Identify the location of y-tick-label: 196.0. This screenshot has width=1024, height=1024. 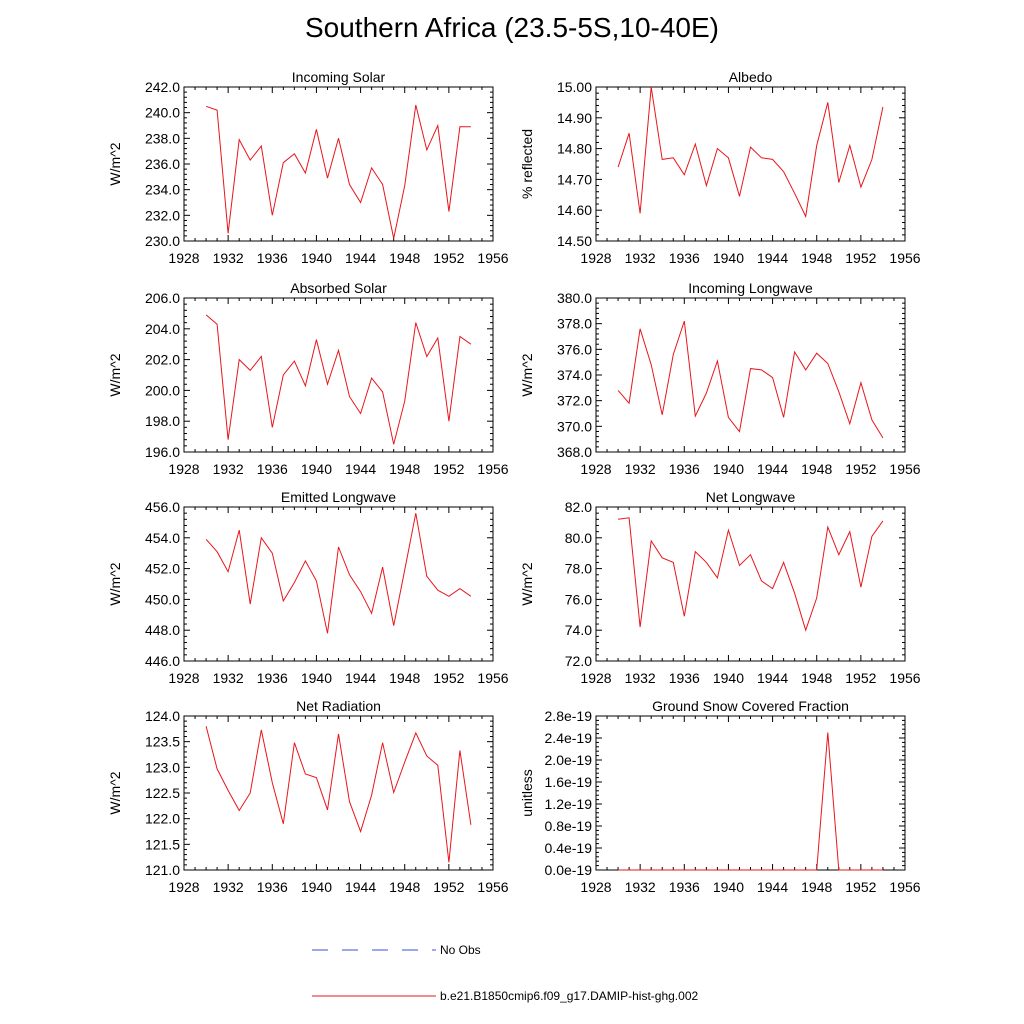
(162, 452).